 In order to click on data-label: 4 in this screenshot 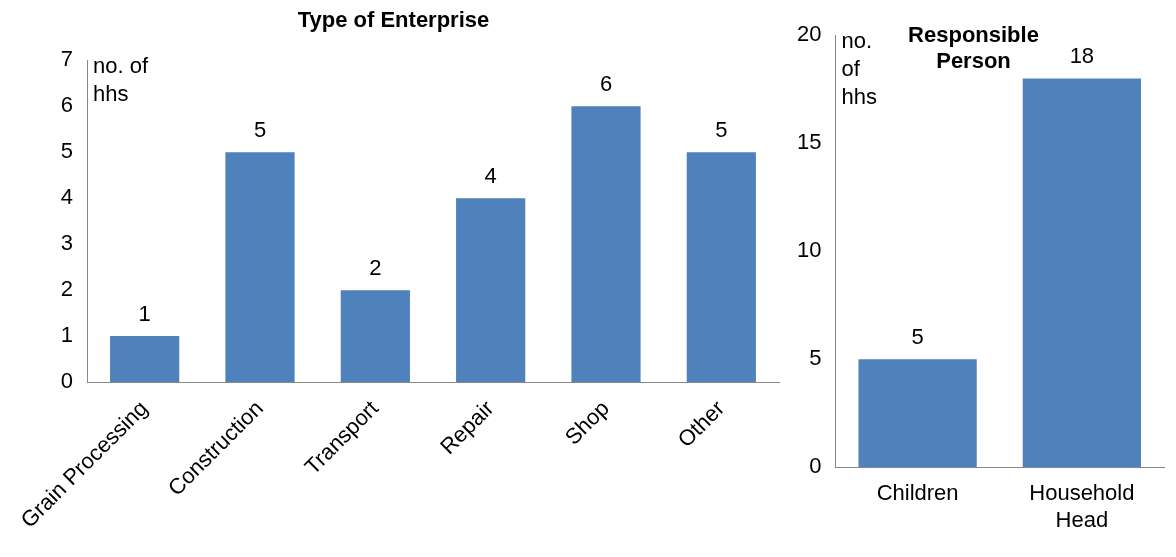, I will do `click(490, 176)`.